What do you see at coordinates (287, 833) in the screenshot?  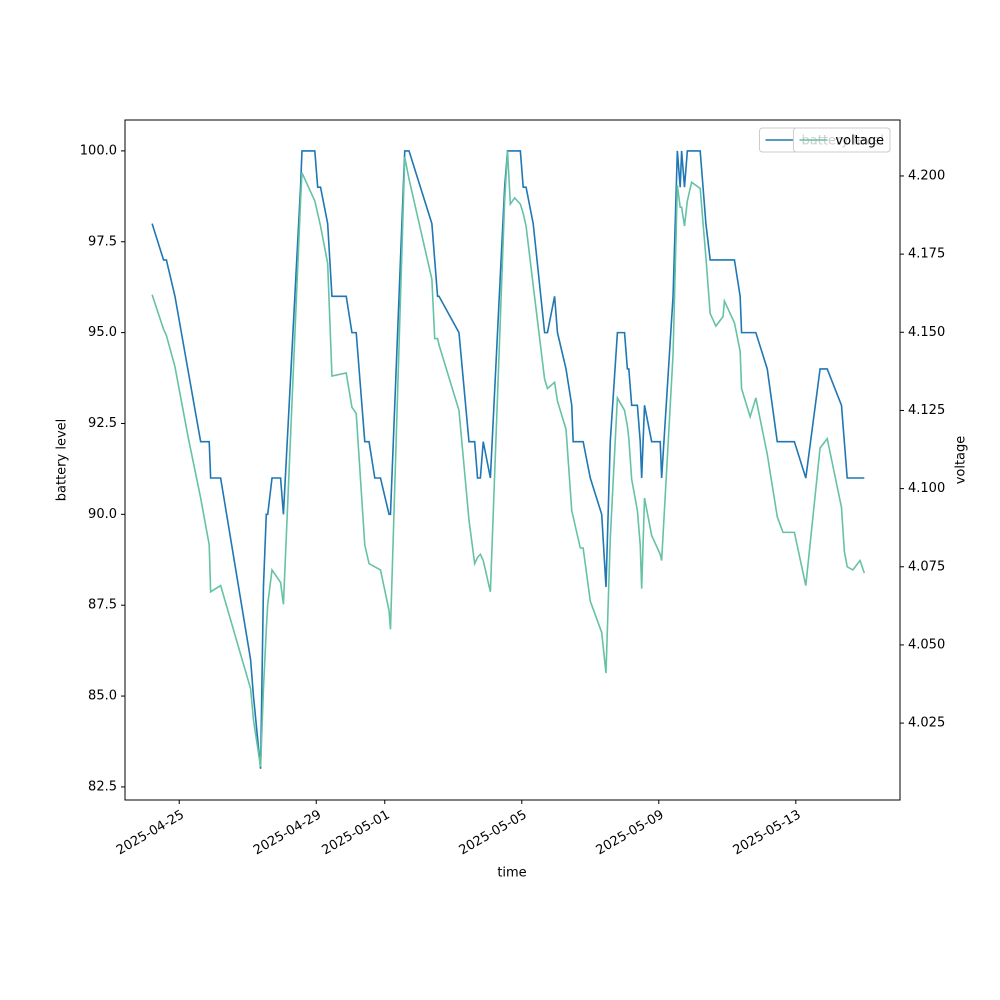 I see `x-tick-label: 2025-04-29` at bounding box center [287, 833].